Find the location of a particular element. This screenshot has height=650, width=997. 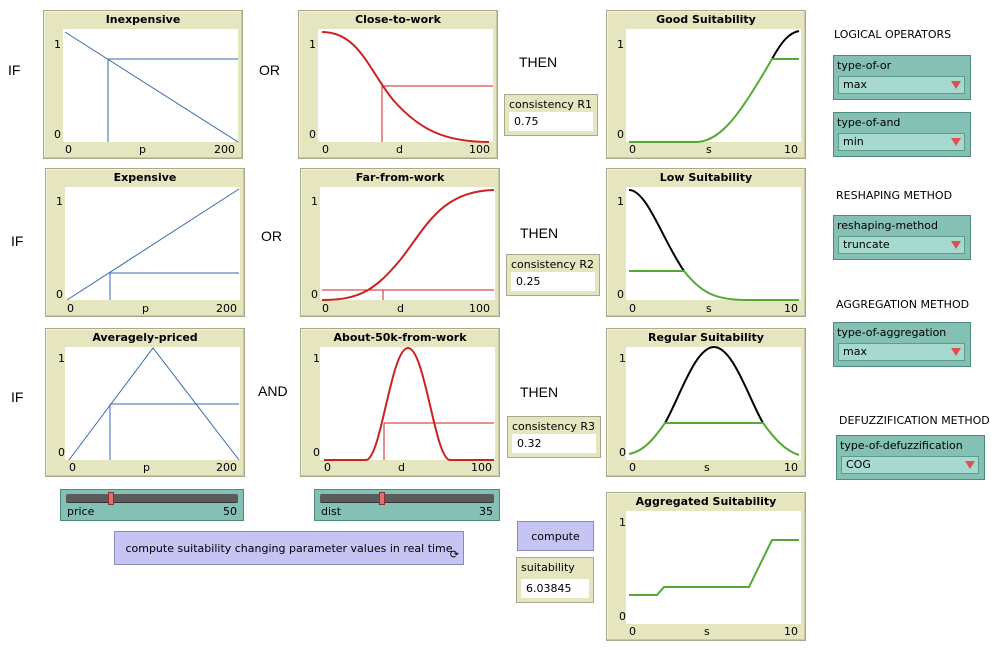

plot-regular-suitability: Regular Suitability 1 0 0 s 10 is located at coordinates (706, 402).